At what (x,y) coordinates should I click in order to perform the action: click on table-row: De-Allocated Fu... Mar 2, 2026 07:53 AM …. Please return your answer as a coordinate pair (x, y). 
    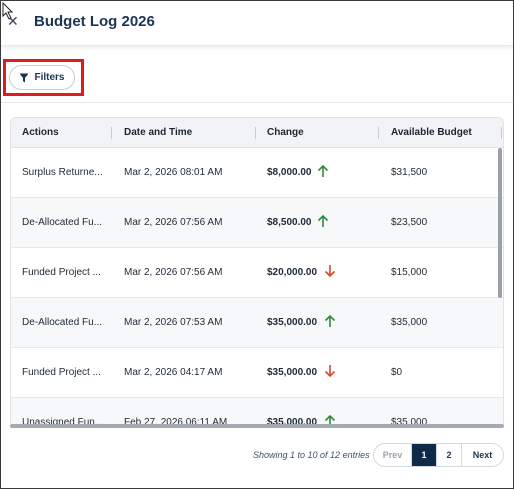
    Looking at the image, I should click on (257, 323).